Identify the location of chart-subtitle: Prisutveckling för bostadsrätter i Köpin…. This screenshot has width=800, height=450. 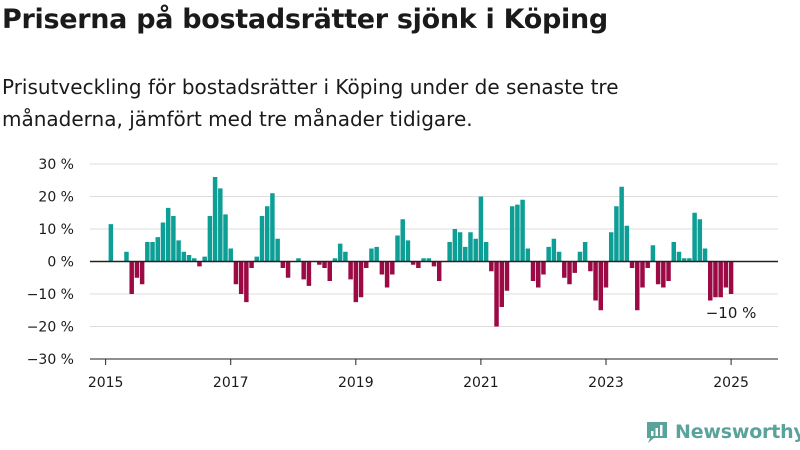
(310, 103).